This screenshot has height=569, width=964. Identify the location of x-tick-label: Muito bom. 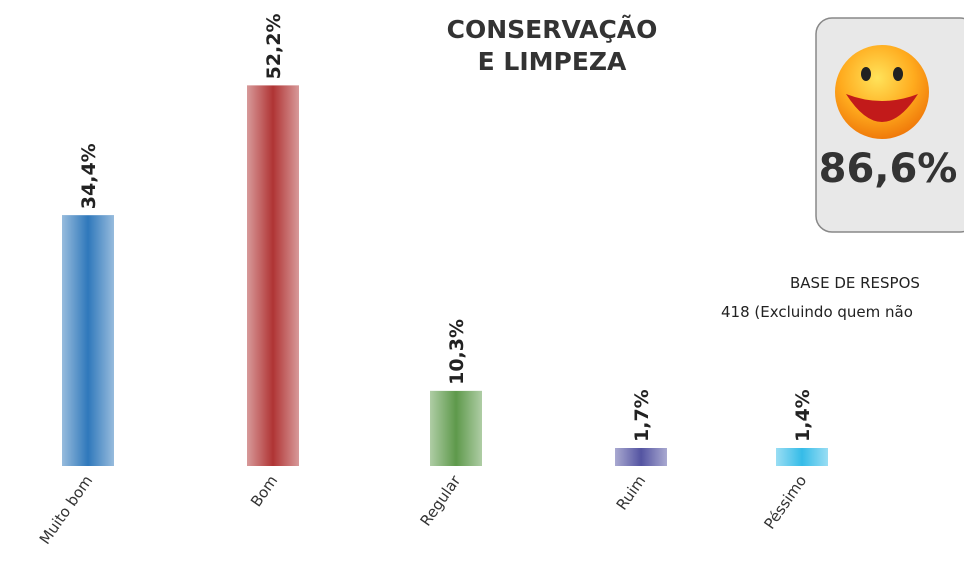
(66, 510).